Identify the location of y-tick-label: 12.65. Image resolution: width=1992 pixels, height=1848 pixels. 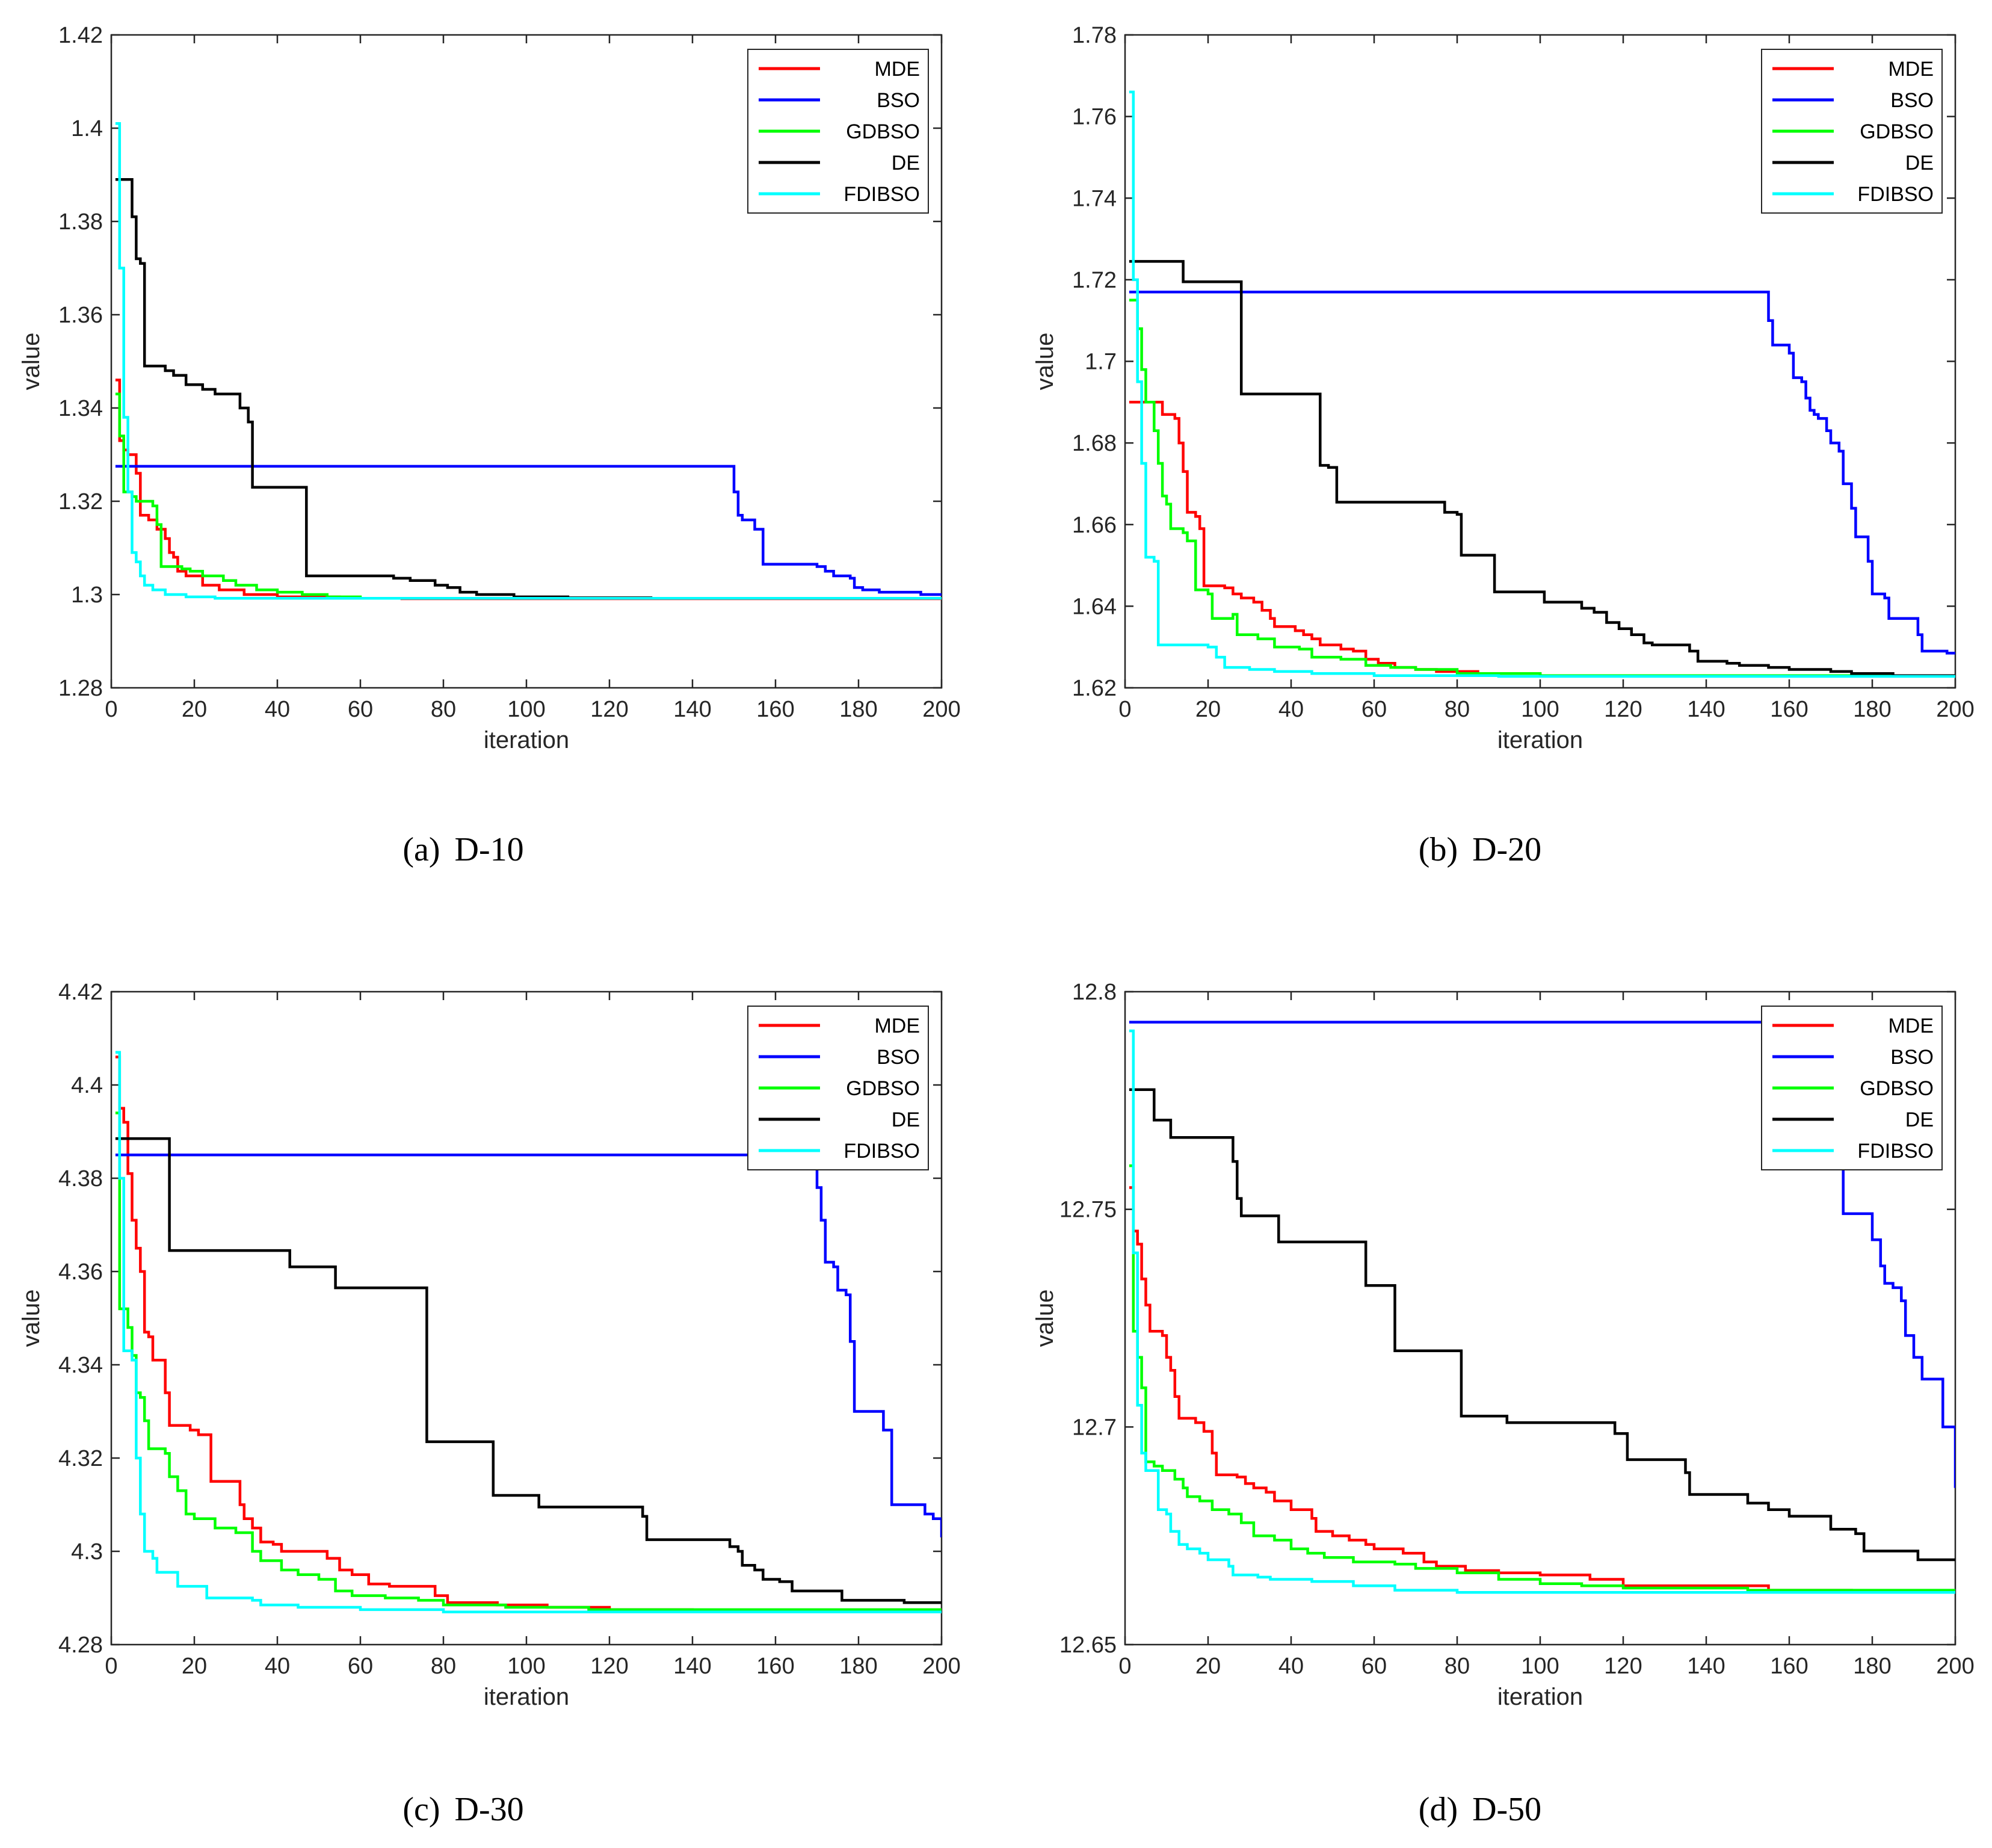
(1088, 1646).